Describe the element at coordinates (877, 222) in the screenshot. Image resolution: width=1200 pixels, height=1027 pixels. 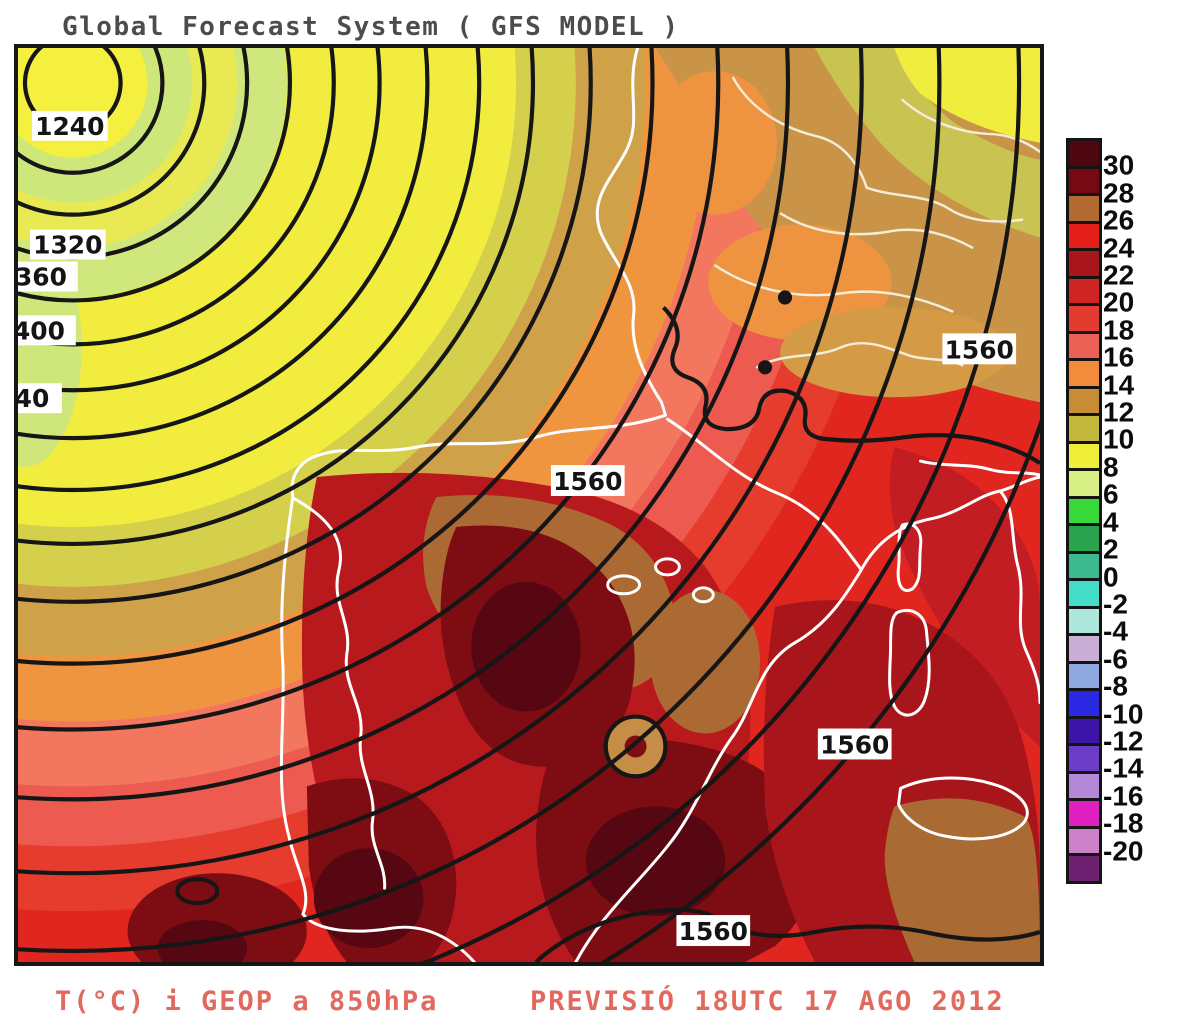
I see `country-borders` at that location.